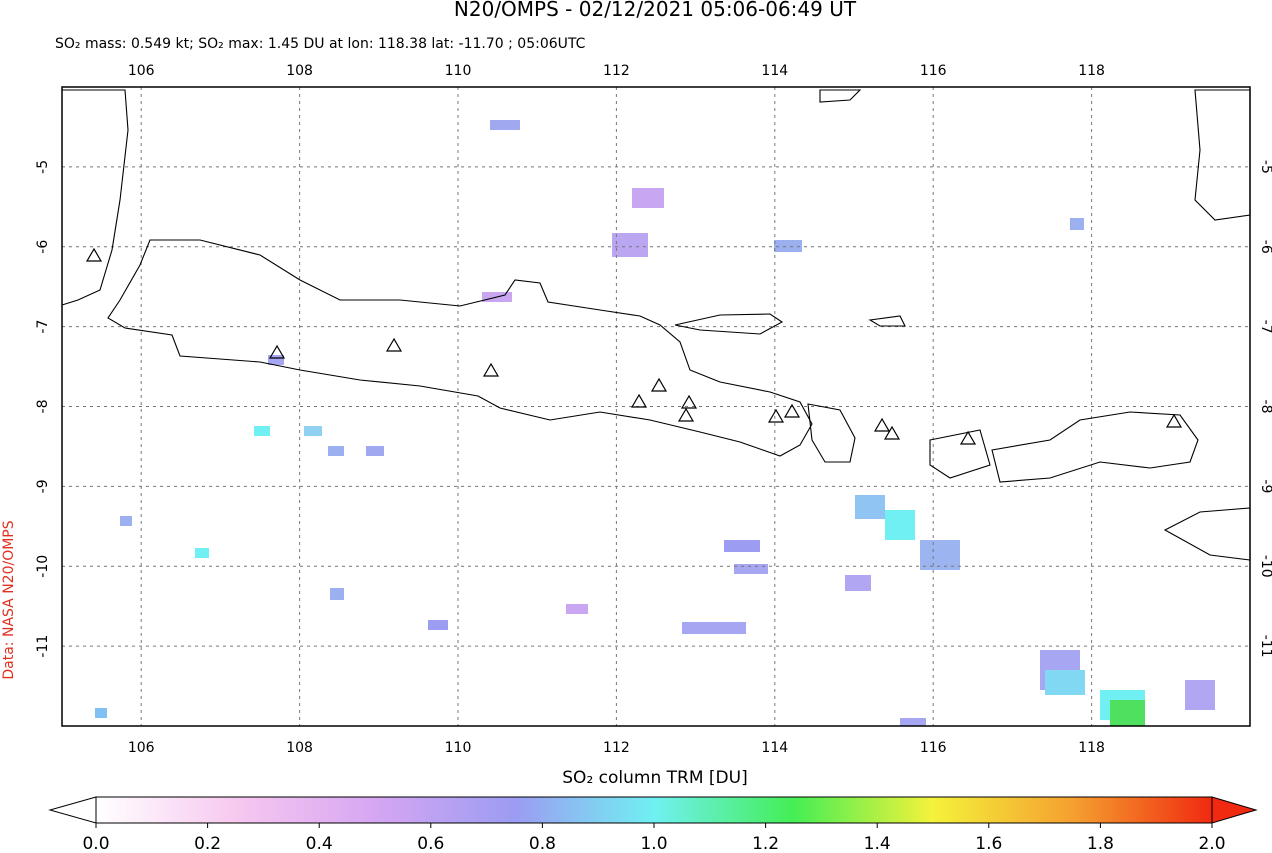 This screenshot has height=853, width=1272. I want to click on colorbar-tick-label: 1.2, so click(765, 843).